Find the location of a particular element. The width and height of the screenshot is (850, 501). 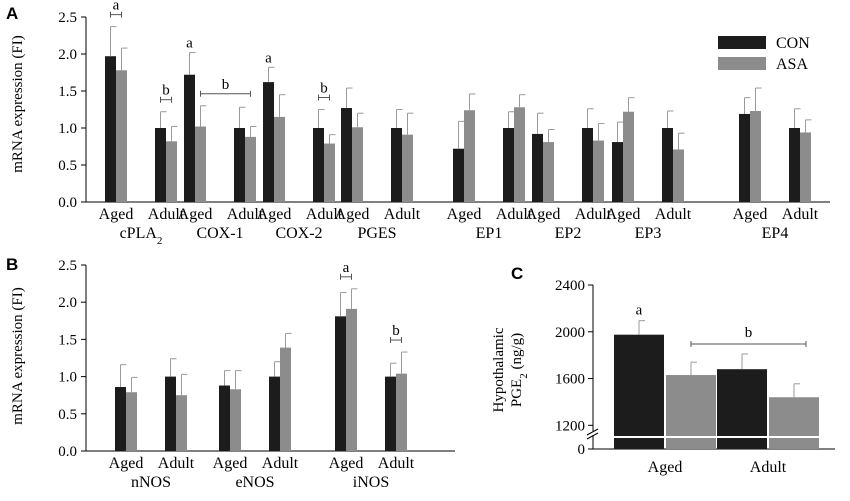

bar-asa-enos-aged is located at coordinates (235, 420).